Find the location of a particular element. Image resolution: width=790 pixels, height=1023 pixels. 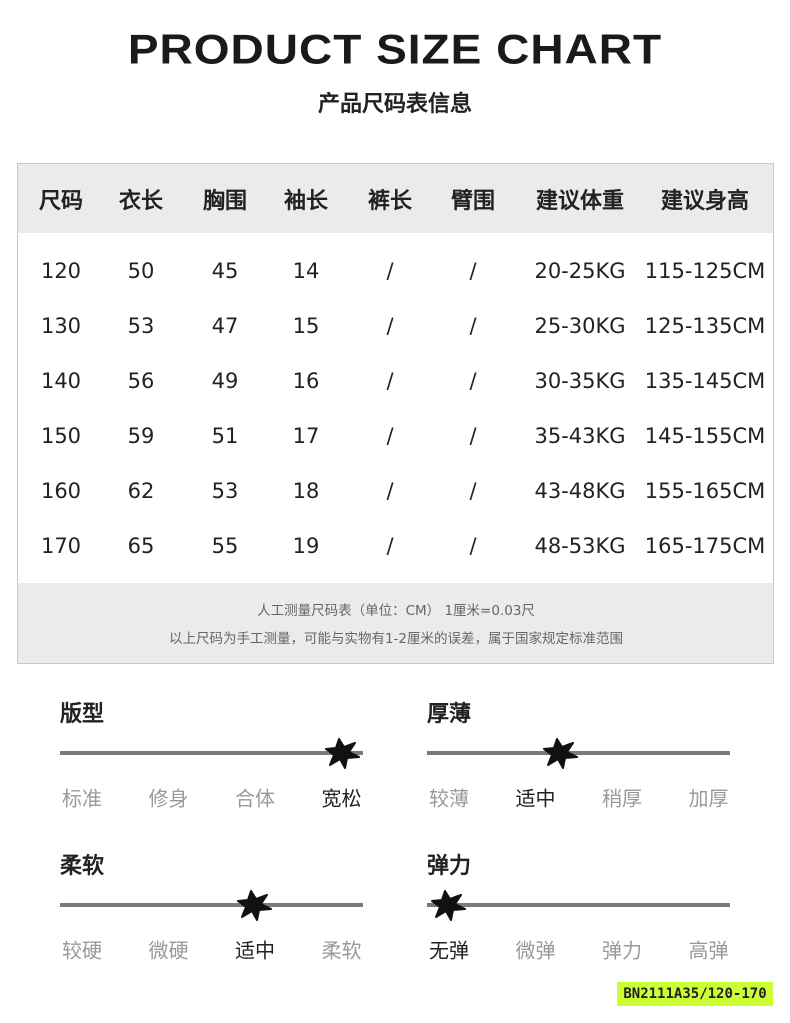

table-cell: 50 is located at coordinates (141, 271).